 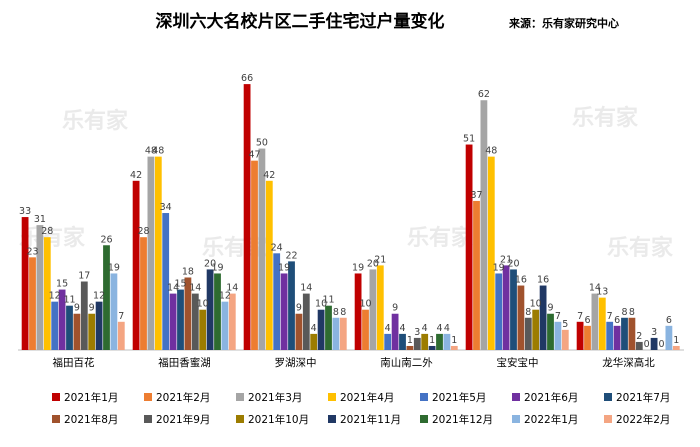 What do you see at coordinates (639, 336) in the screenshot?
I see `data-label: 2` at bounding box center [639, 336].